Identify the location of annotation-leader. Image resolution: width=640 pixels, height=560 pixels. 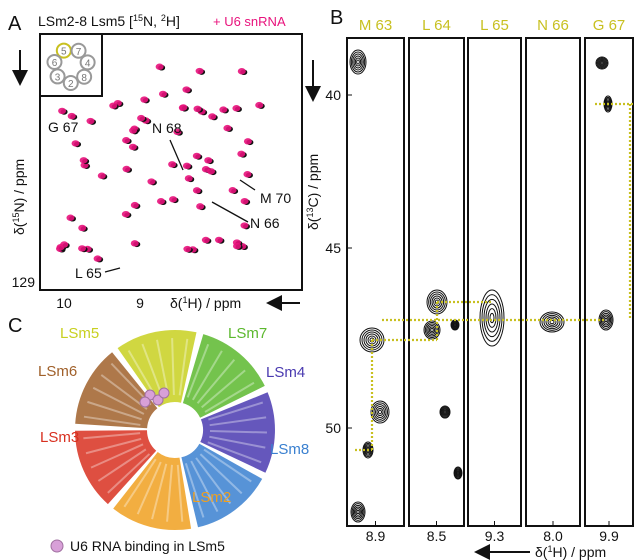
(230, 212).